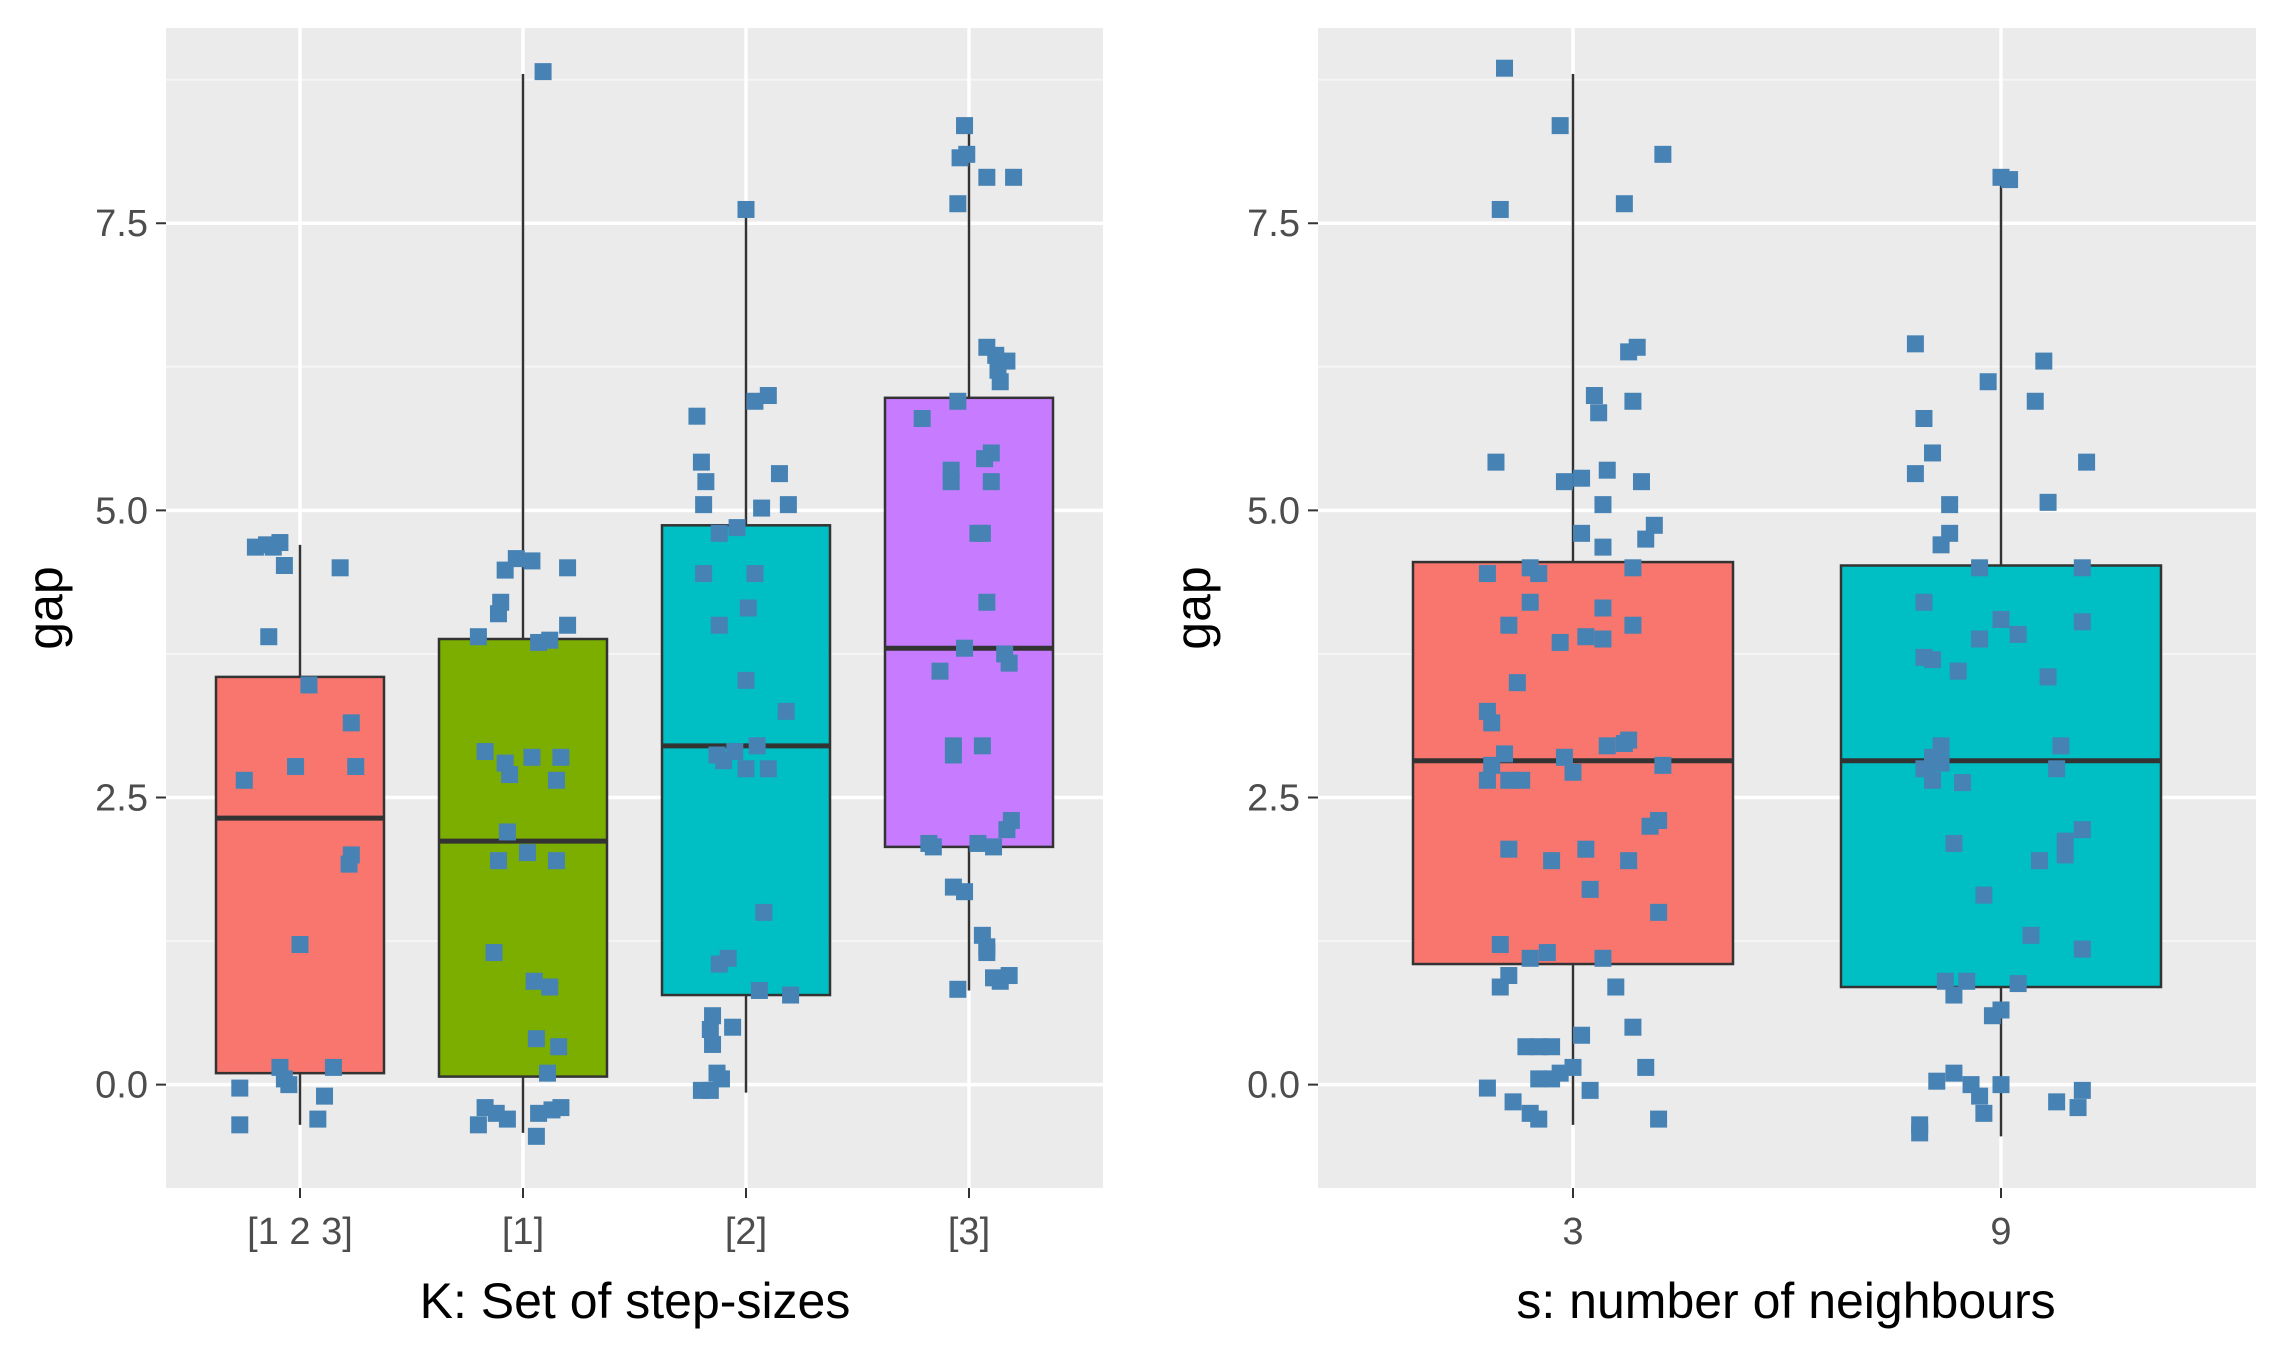 The height and width of the screenshot is (1350, 2270). Describe the element at coordinates (746, 1232) in the screenshot. I see `x-tick-label-left: [2]` at that location.